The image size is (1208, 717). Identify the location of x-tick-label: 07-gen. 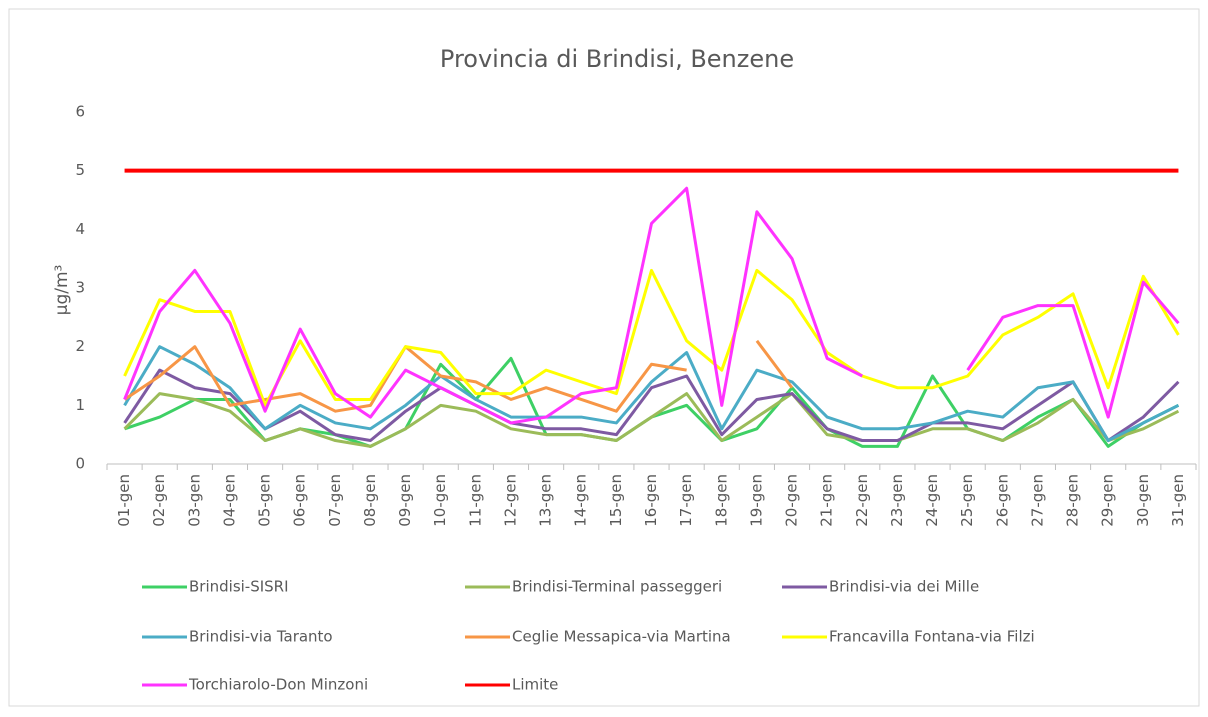
(335, 500).